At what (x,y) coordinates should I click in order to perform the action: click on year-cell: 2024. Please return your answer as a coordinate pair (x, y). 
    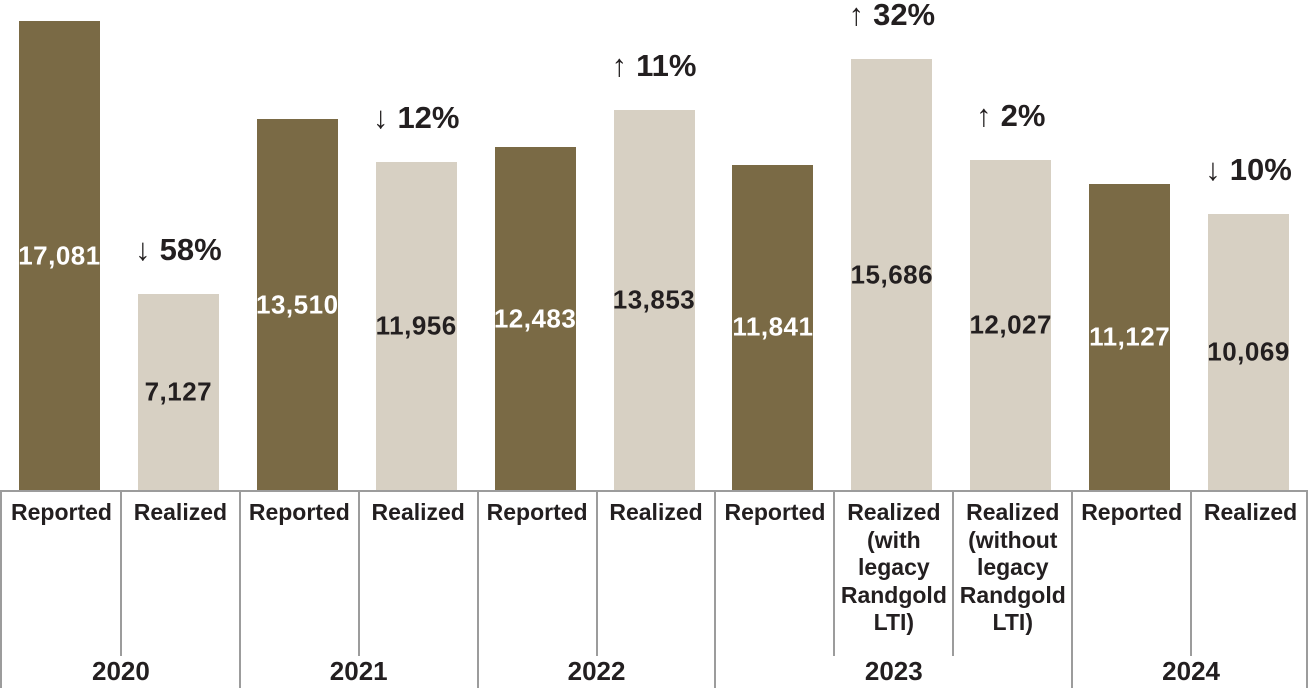
    Looking at the image, I should click on (1190, 672).